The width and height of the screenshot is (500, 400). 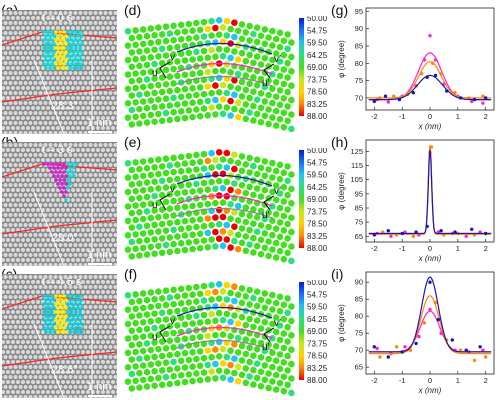 What do you see at coordinates (341, 323) in the screenshot?
I see `y-axis-label: φ (degree)` at bounding box center [341, 323].